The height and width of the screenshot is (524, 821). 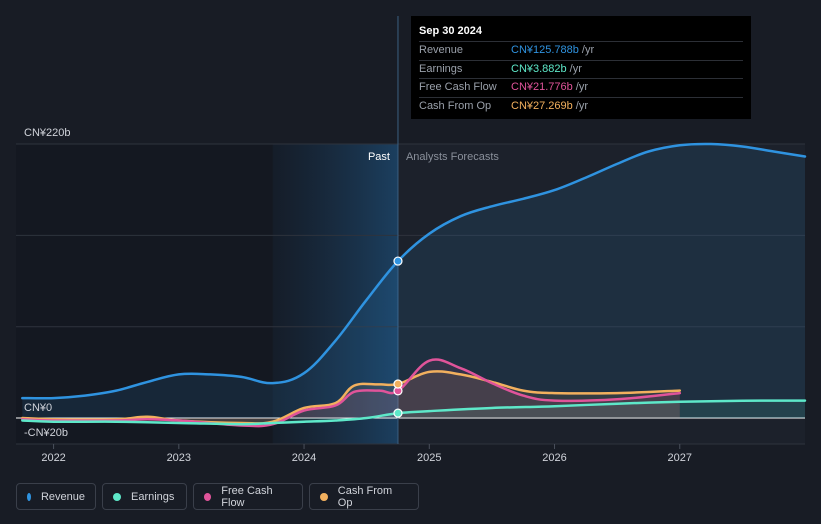 What do you see at coordinates (379, 157) in the screenshot?
I see `past-section-label: Past` at bounding box center [379, 157].